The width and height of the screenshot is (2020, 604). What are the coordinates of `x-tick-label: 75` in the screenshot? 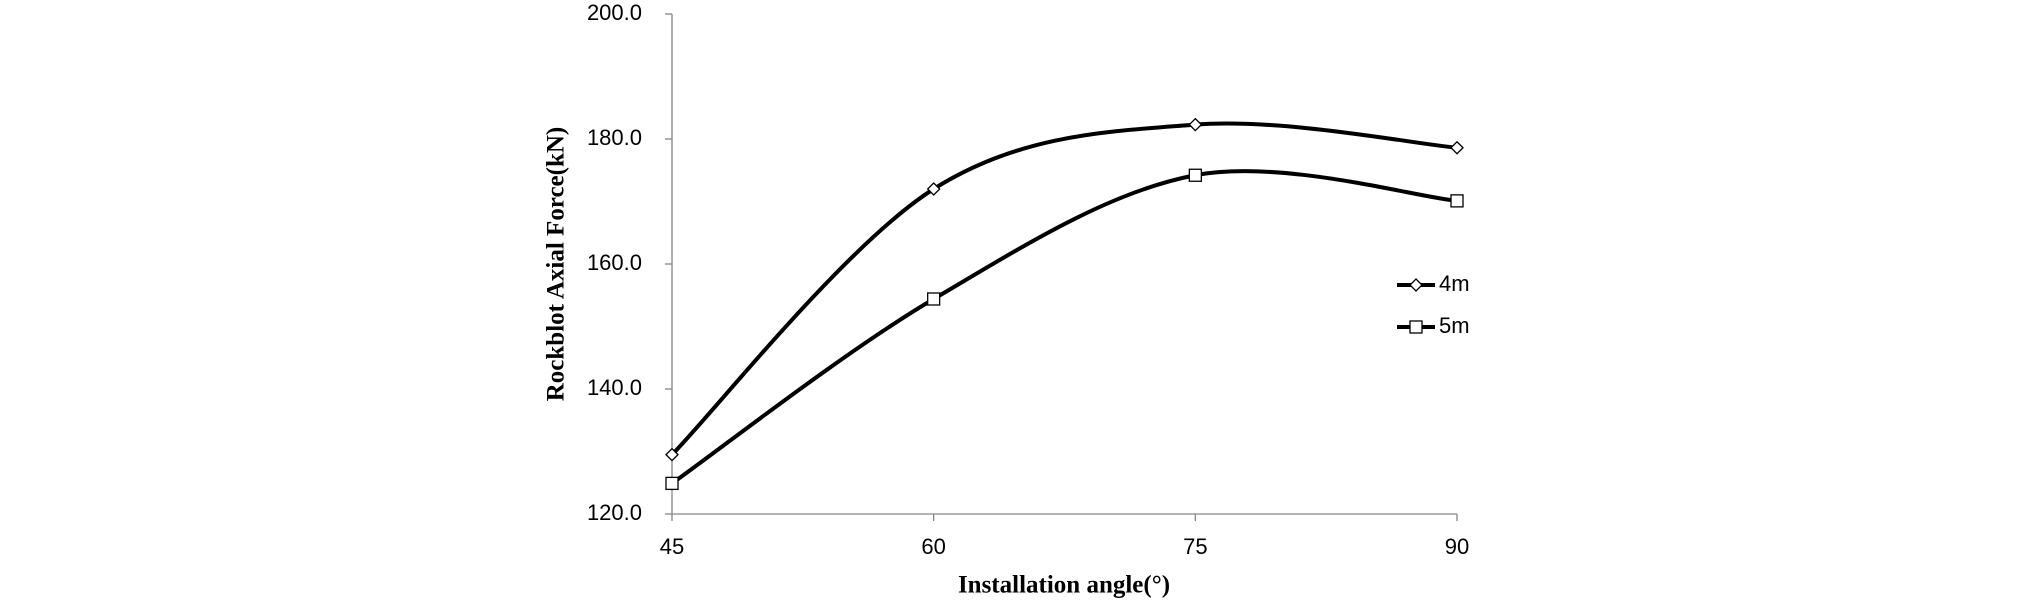 It's located at (1195, 546).